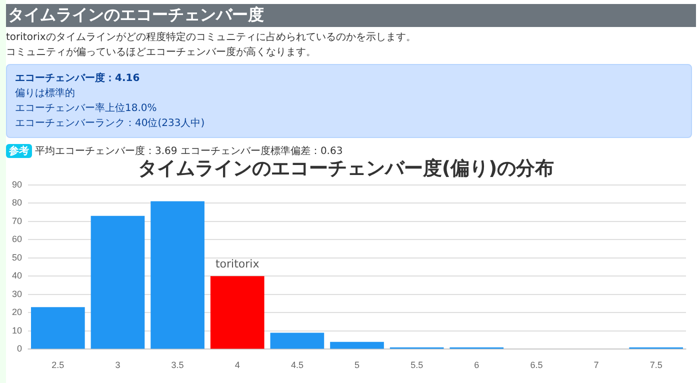 The height and width of the screenshot is (383, 700). I want to click on x-tick-label: 5.5, so click(417, 365).